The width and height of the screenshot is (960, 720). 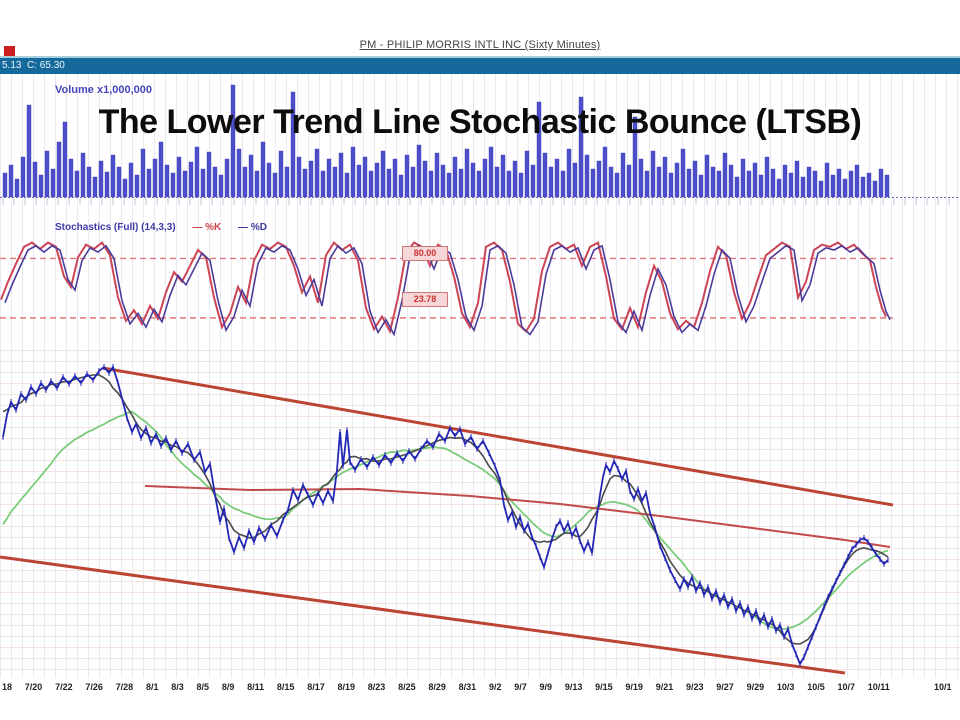 What do you see at coordinates (7, 687) in the screenshot?
I see `x-axis-label: 18` at bounding box center [7, 687].